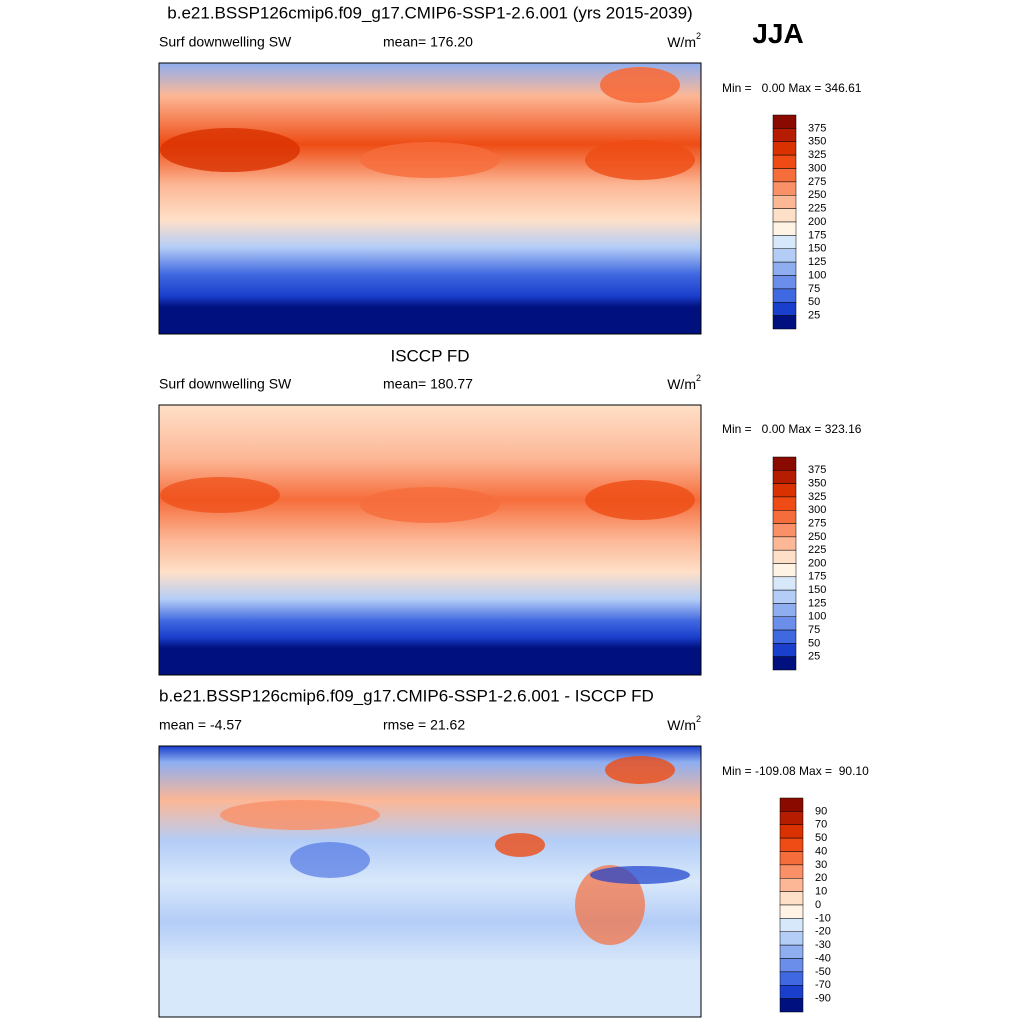  Describe the element at coordinates (823, 932) in the screenshot. I see `colorbar-label: -20` at that location.